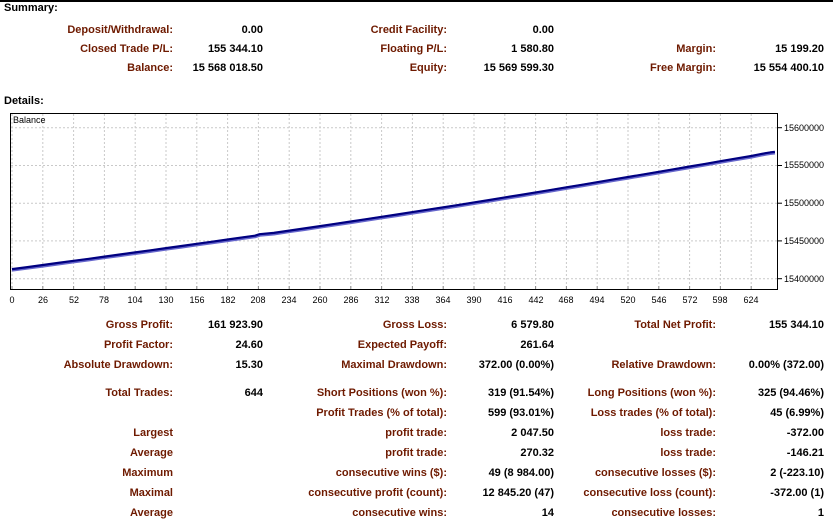 The width and height of the screenshot is (833, 523). Describe the element at coordinates (147, 473) in the screenshot. I see `stat-label: Maximum` at that location.